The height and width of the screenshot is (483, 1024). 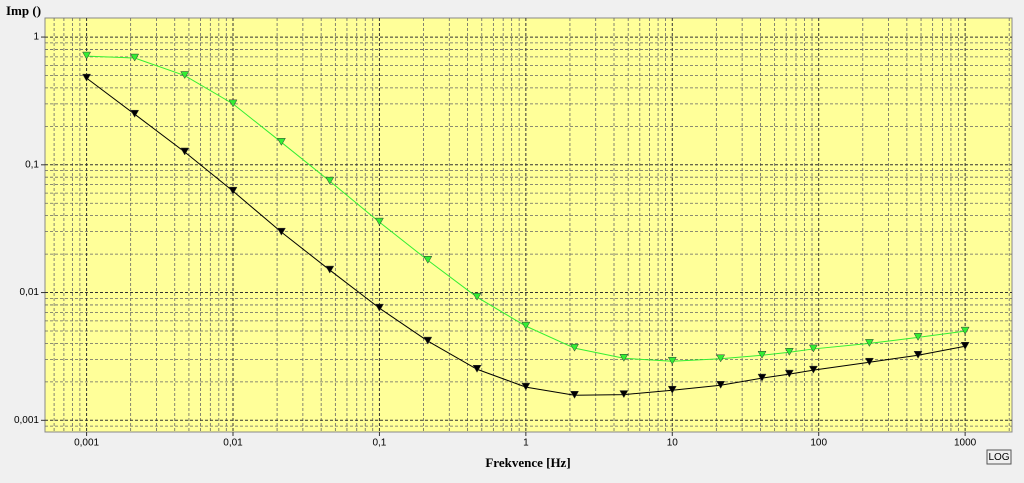 I want to click on log-button: LOG, so click(x=999, y=457).